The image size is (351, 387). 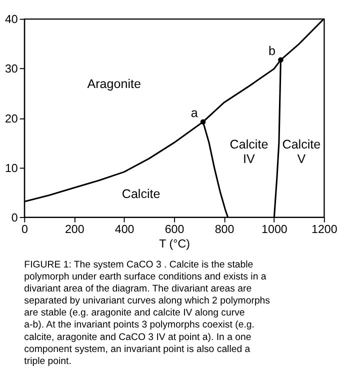 What do you see at coordinates (11, 119) in the screenshot?
I see `y-tick-label: 20` at bounding box center [11, 119].